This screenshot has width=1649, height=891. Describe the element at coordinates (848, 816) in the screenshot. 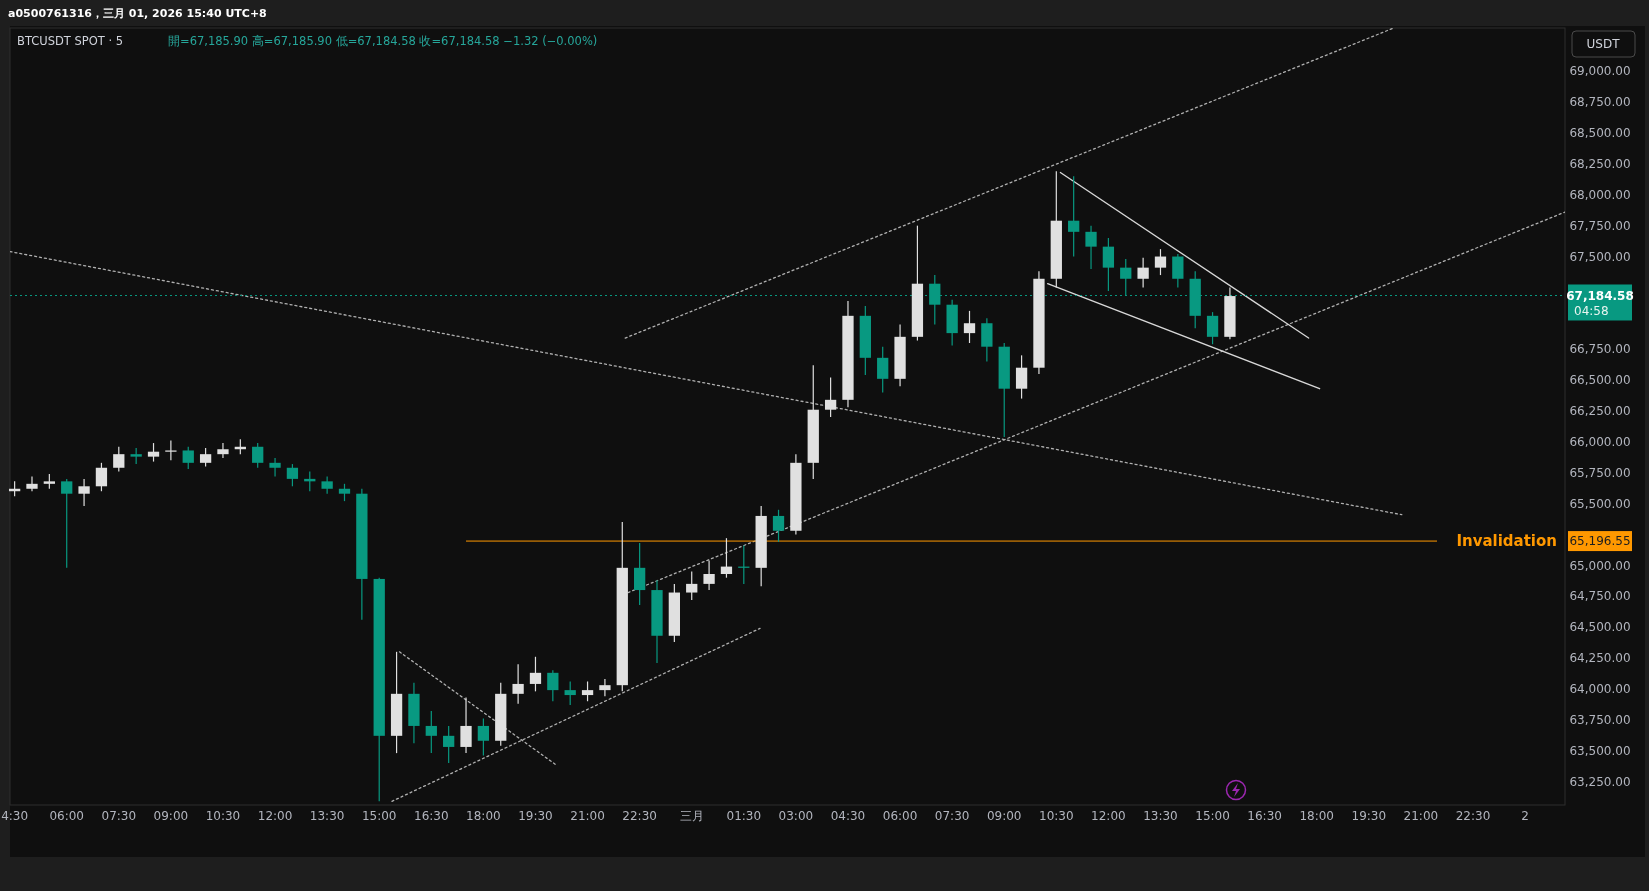

I see `x-tick-label: 04:30` at that location.